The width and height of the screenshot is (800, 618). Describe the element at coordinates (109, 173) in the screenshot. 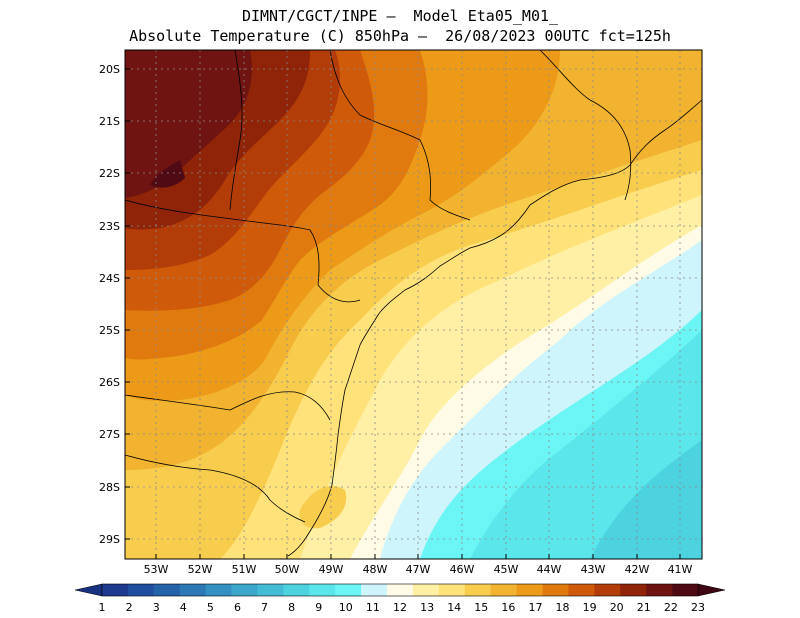

I see `lat-label-22s: 22S` at that location.